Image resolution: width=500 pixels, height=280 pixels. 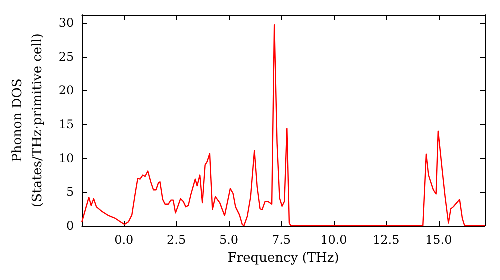 I want to click on y-axis-title: Phonon DOS (States/THz·primitive cell), so click(x=28, y=120).